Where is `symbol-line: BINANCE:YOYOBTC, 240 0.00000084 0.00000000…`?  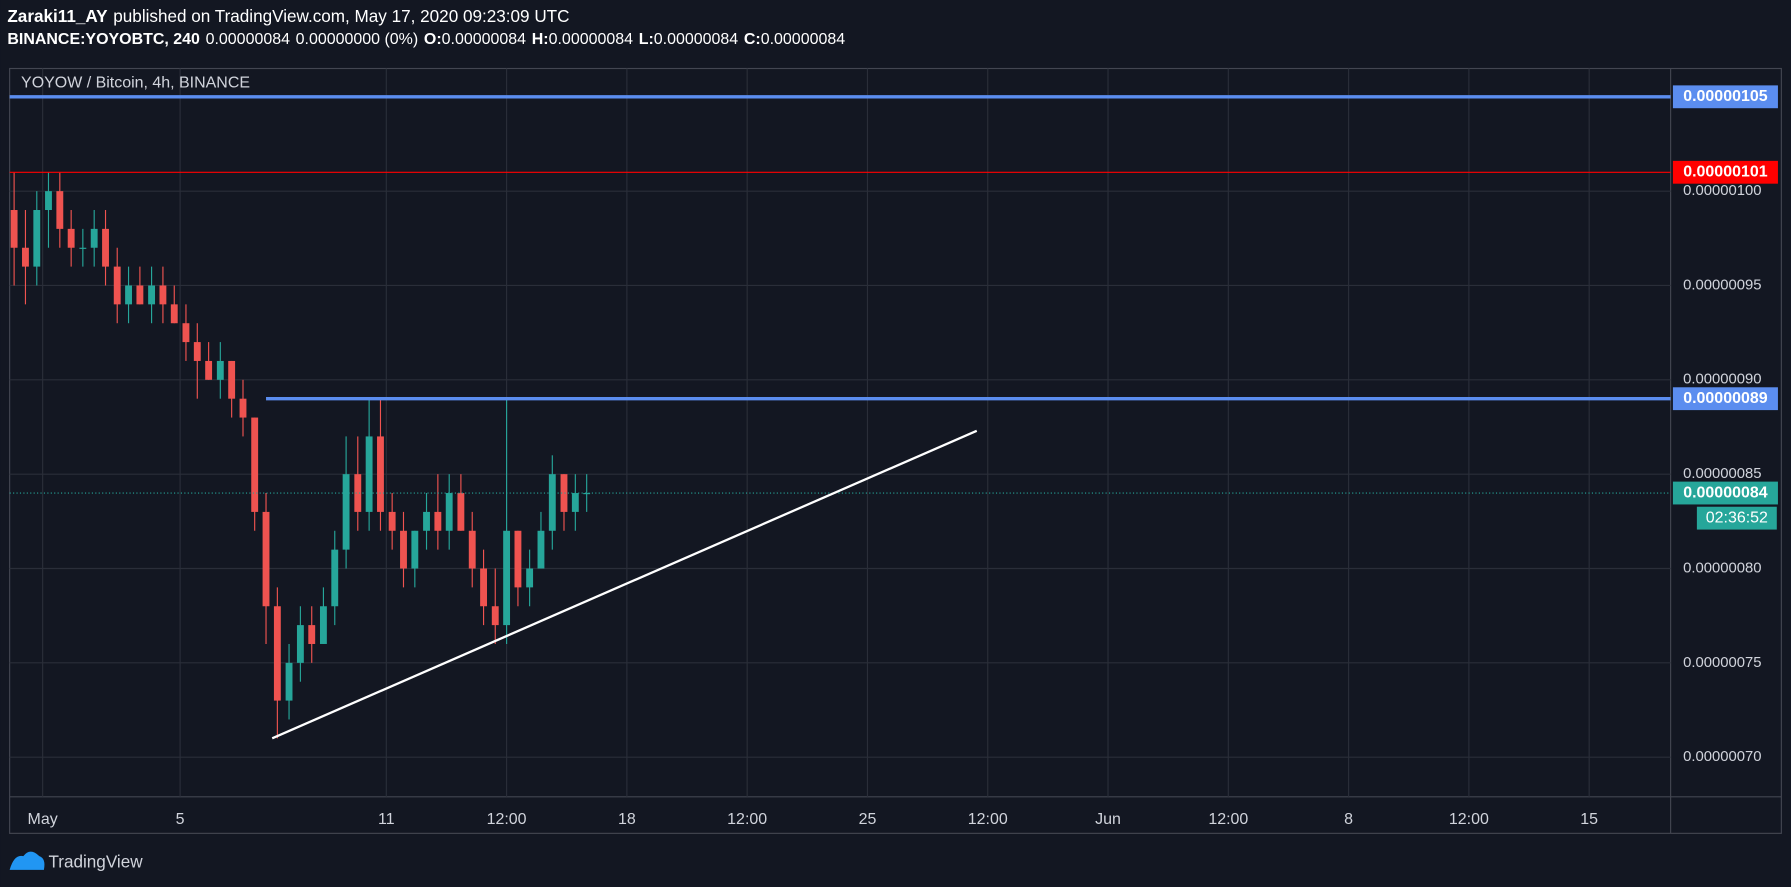
symbol-line: BINANCE:YOYOBTC, 240 0.00000084 0.00000000… is located at coordinates (426, 39).